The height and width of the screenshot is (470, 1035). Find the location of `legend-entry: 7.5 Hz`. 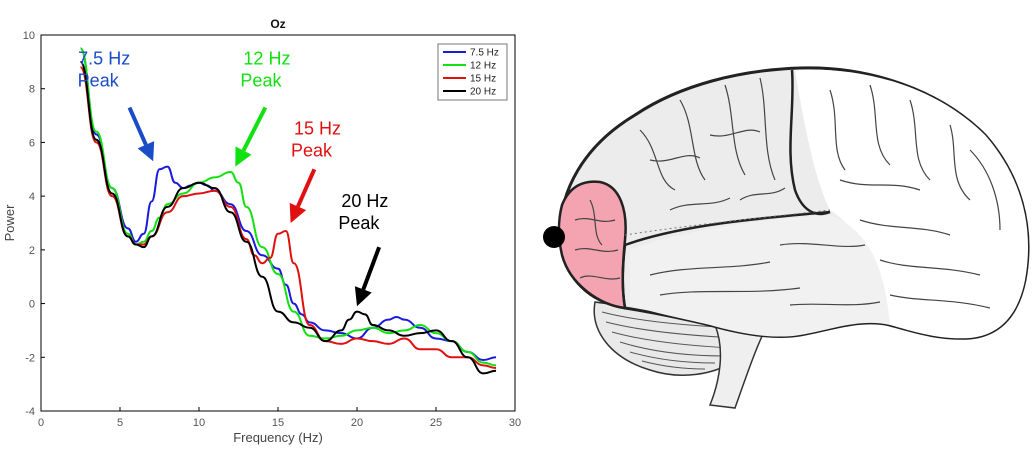

legend-entry: 7.5 Hz is located at coordinates (484, 53).